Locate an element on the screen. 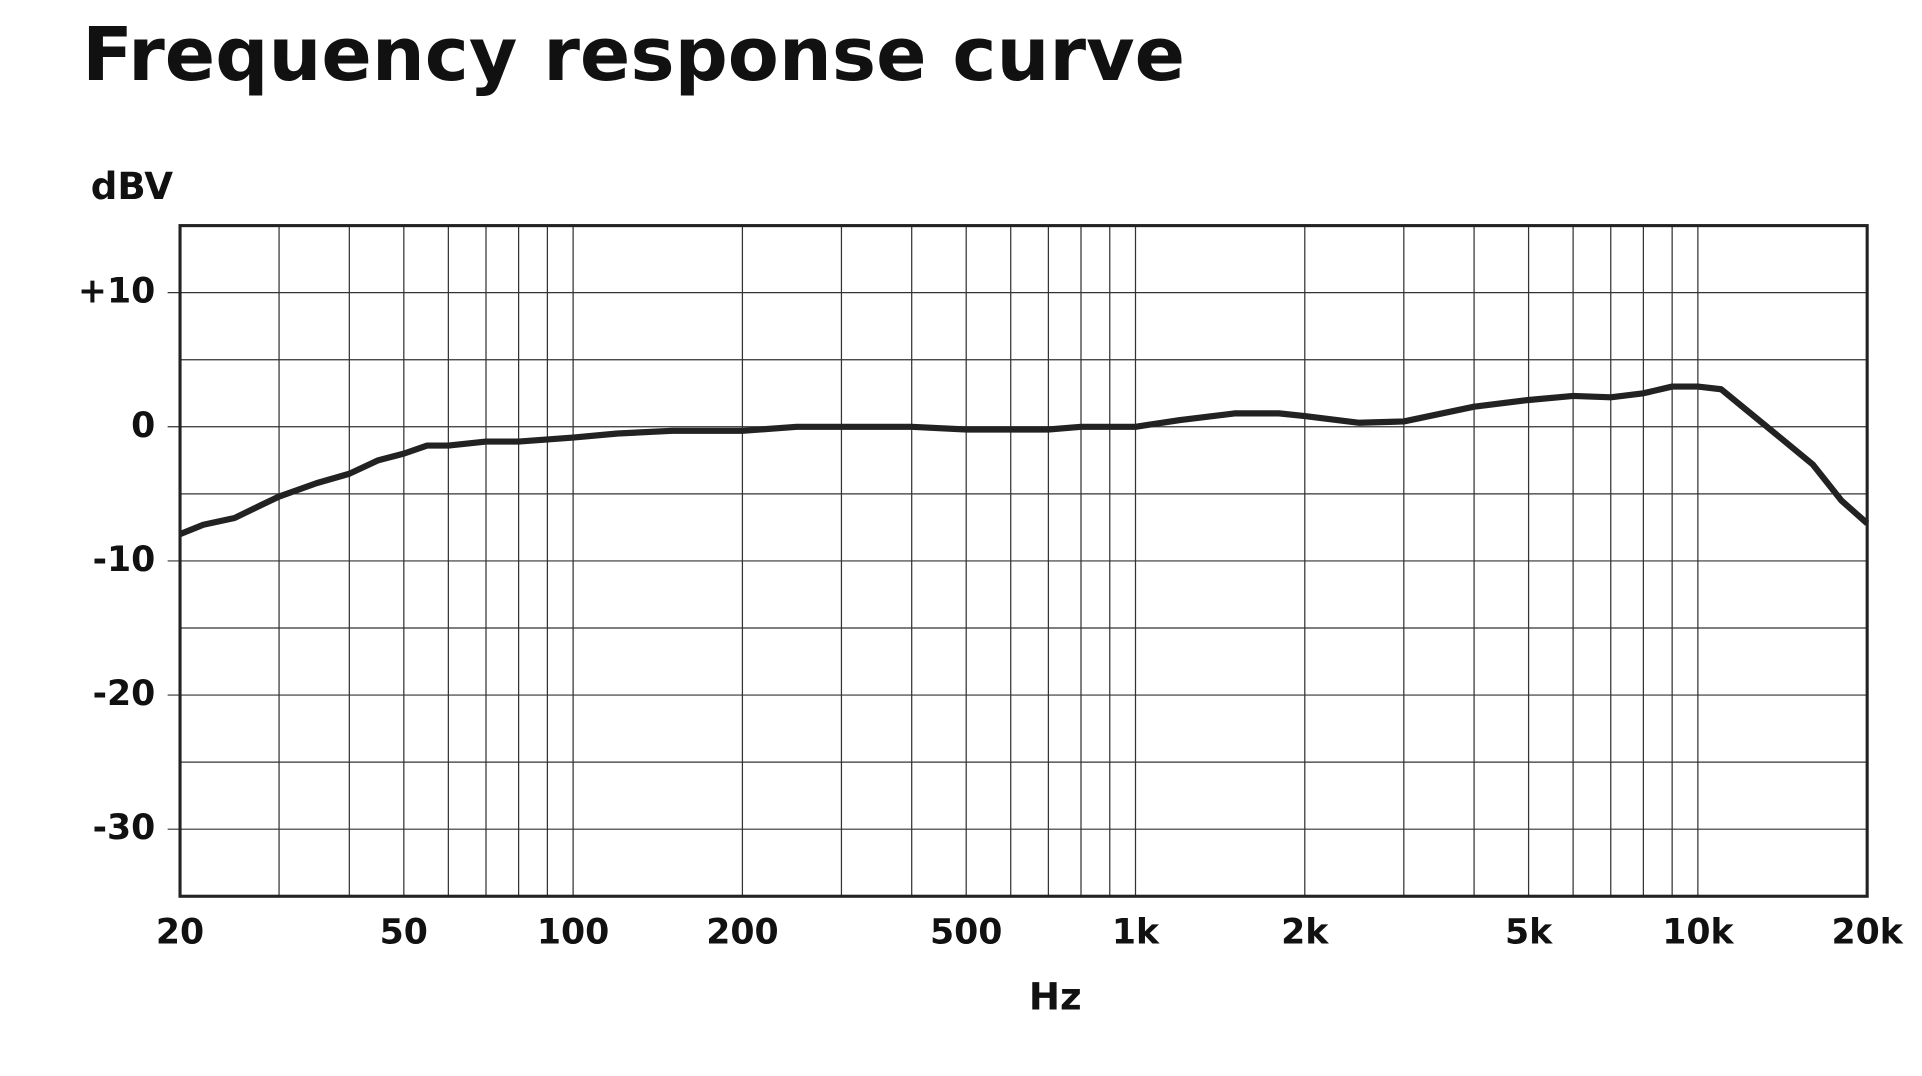 This screenshot has height=1076, width=1922. x-tick-label: 5k is located at coordinates (1529, 932).